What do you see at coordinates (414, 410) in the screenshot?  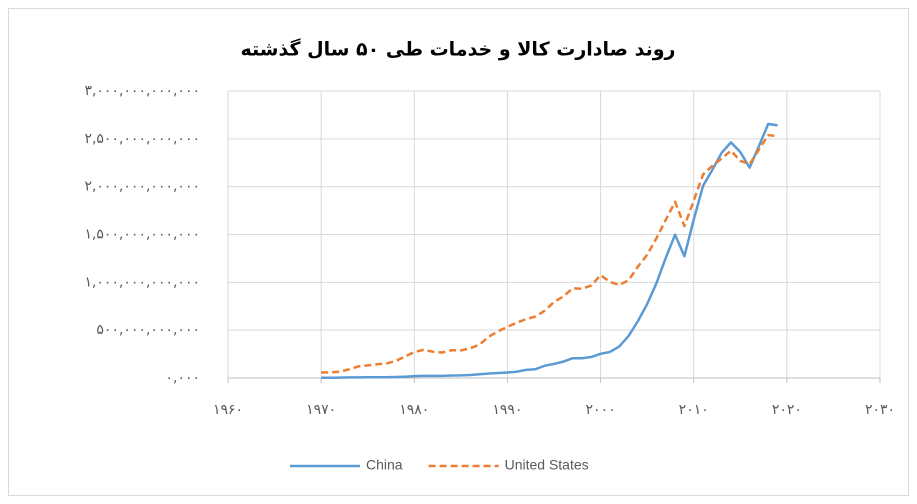 I see `x-tick-label: ۱۹۸۰` at bounding box center [414, 410].